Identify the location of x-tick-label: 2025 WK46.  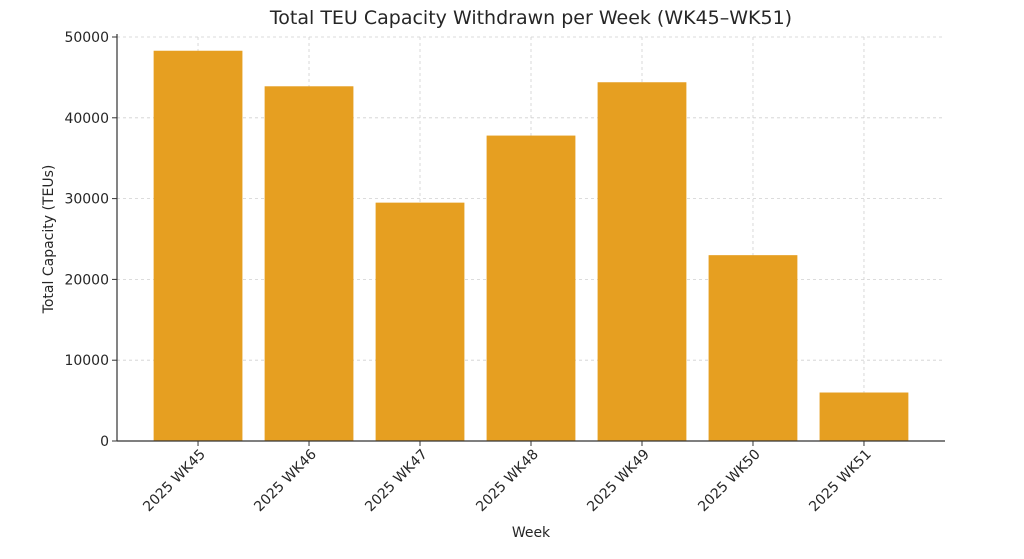
(285, 480).